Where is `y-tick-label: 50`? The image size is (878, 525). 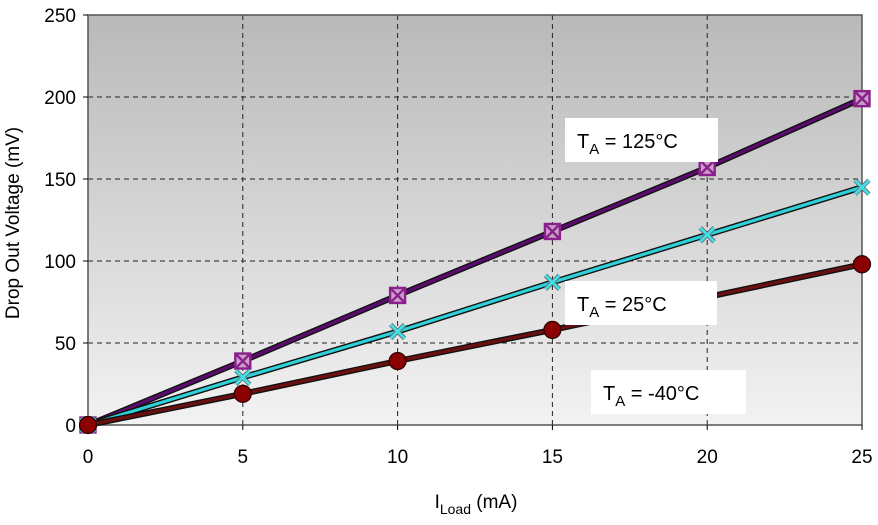 y-tick-label: 50 is located at coordinates (65, 344).